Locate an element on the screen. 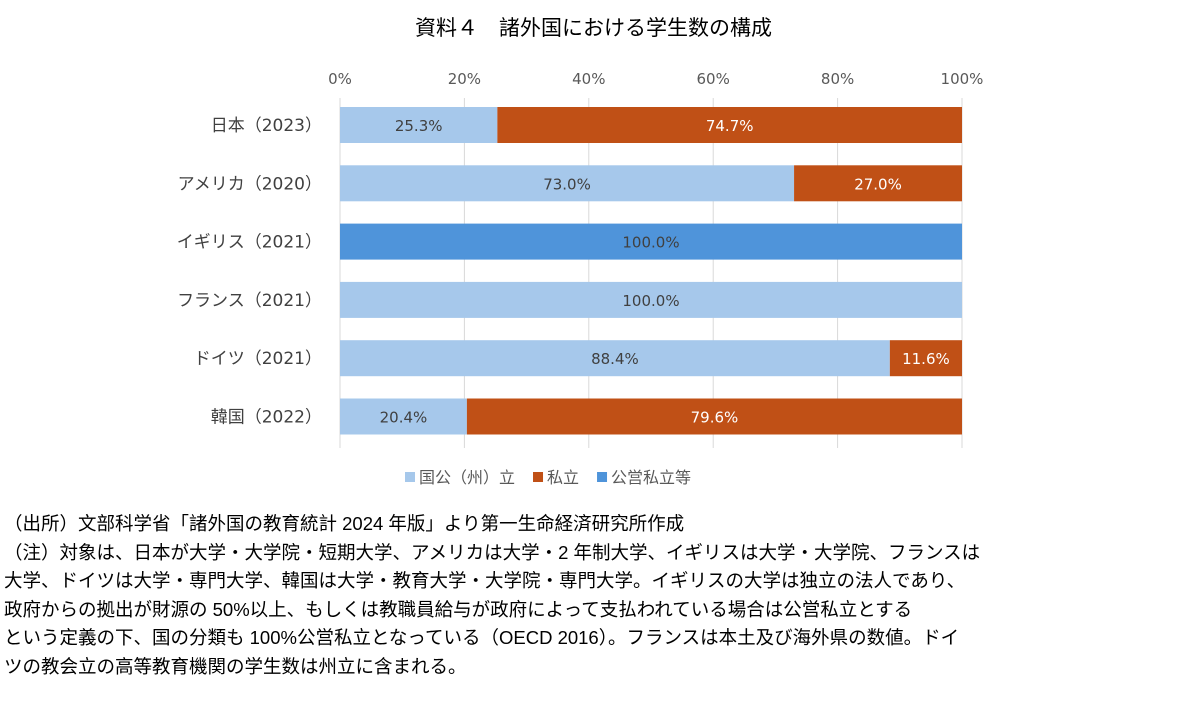 The height and width of the screenshot is (705, 1187). x-tick-label: 100% is located at coordinates (962, 79).